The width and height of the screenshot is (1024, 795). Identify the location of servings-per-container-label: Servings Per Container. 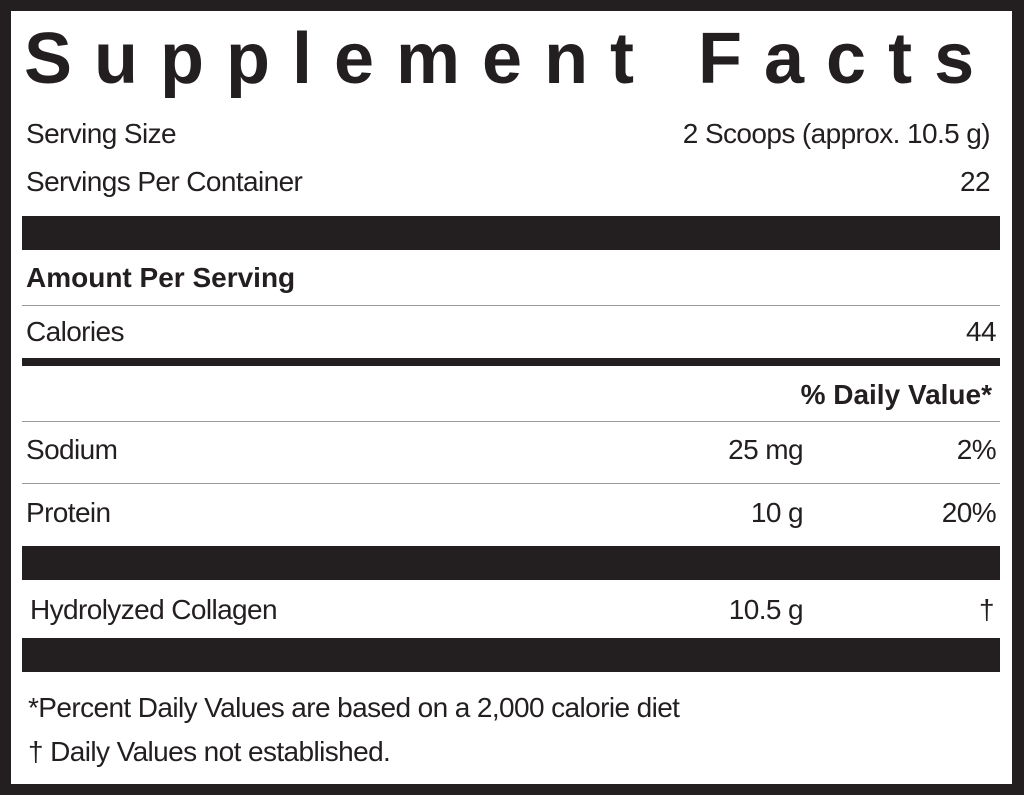
(164, 181).